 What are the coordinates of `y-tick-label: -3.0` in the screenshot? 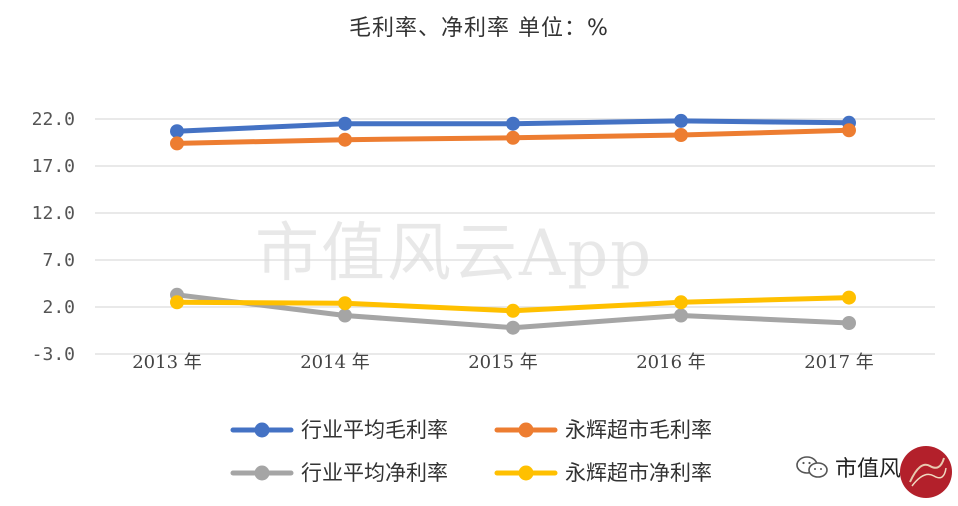 It's located at (53, 354).